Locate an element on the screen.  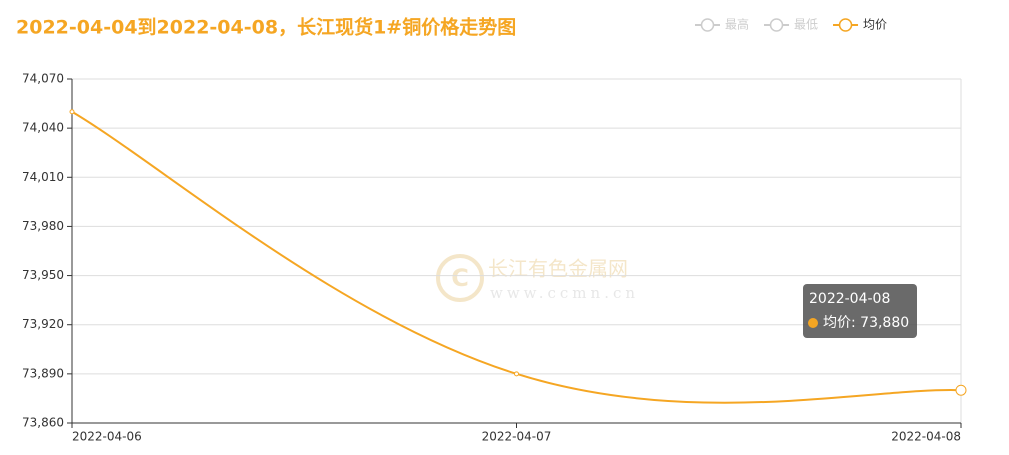
y-tick-label: 73,890 is located at coordinates (43, 373).